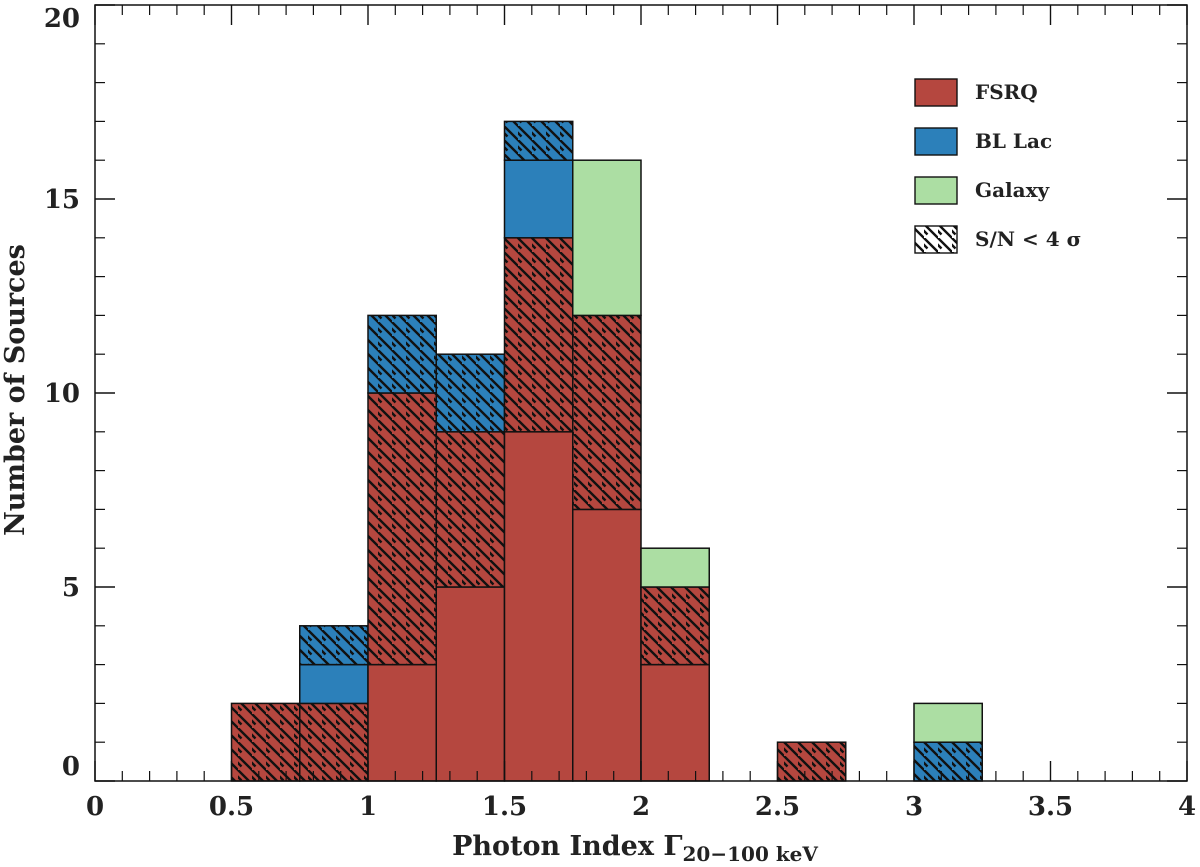 This screenshot has height=867, width=1200. Describe the element at coordinates (15, 390) in the screenshot. I see `y-axis-title: Number of Sources` at that location.